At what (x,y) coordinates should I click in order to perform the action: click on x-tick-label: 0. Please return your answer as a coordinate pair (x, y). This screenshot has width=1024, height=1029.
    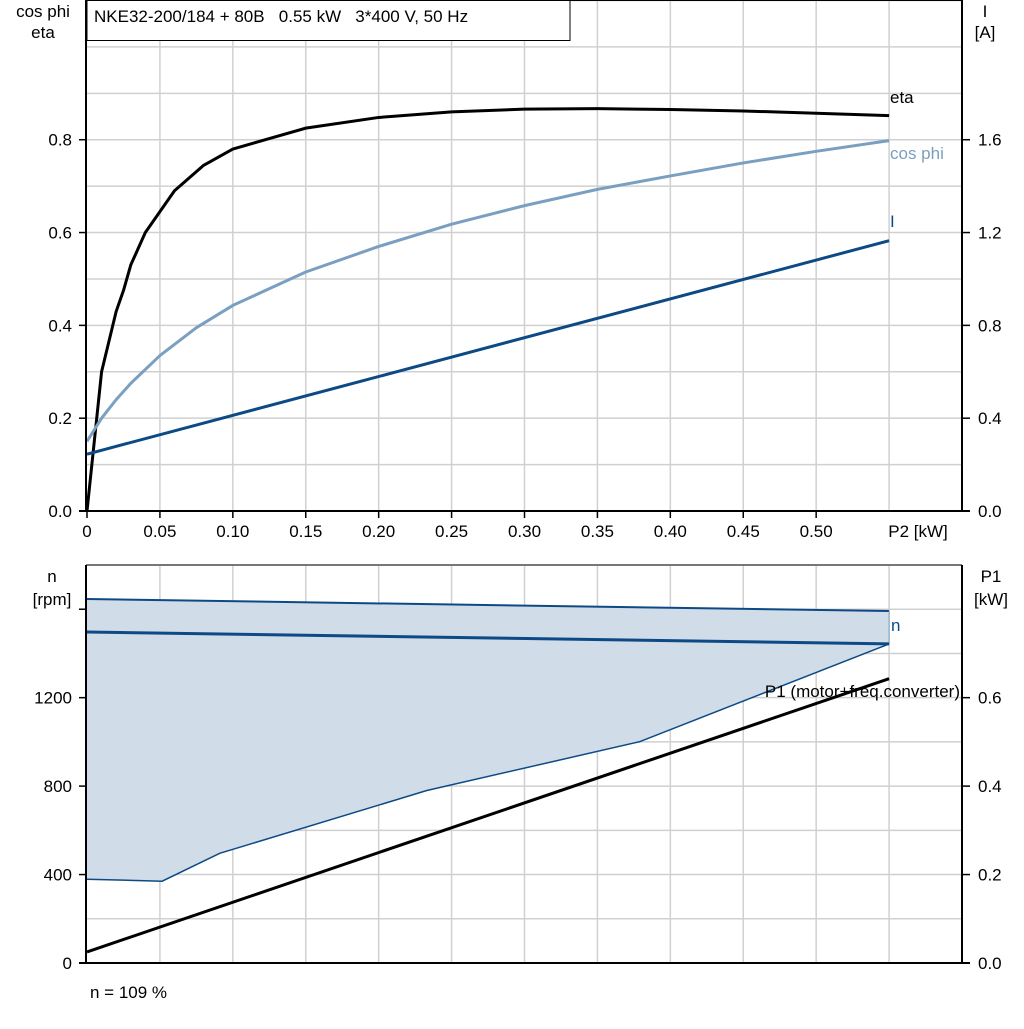
    Looking at the image, I should click on (86, 531).